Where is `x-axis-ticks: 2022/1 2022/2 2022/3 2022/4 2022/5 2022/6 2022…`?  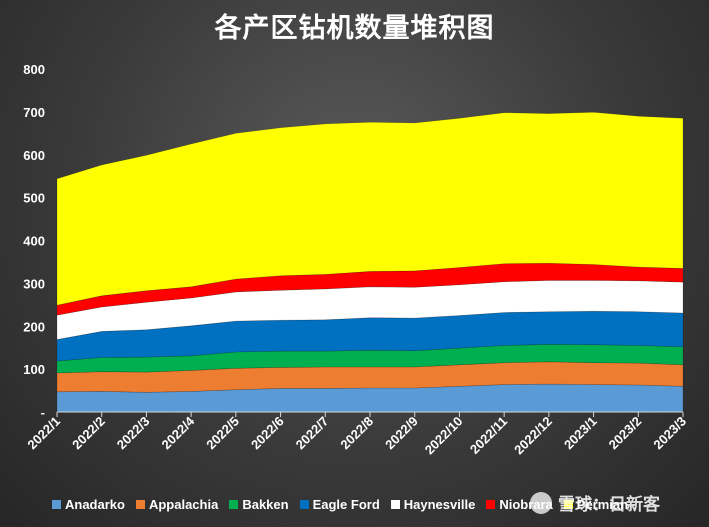
x-axis-ticks: 2022/1 2022/2 2022/3 2022/4 2022/5 2022/6 2022… is located at coordinates (356, 435).